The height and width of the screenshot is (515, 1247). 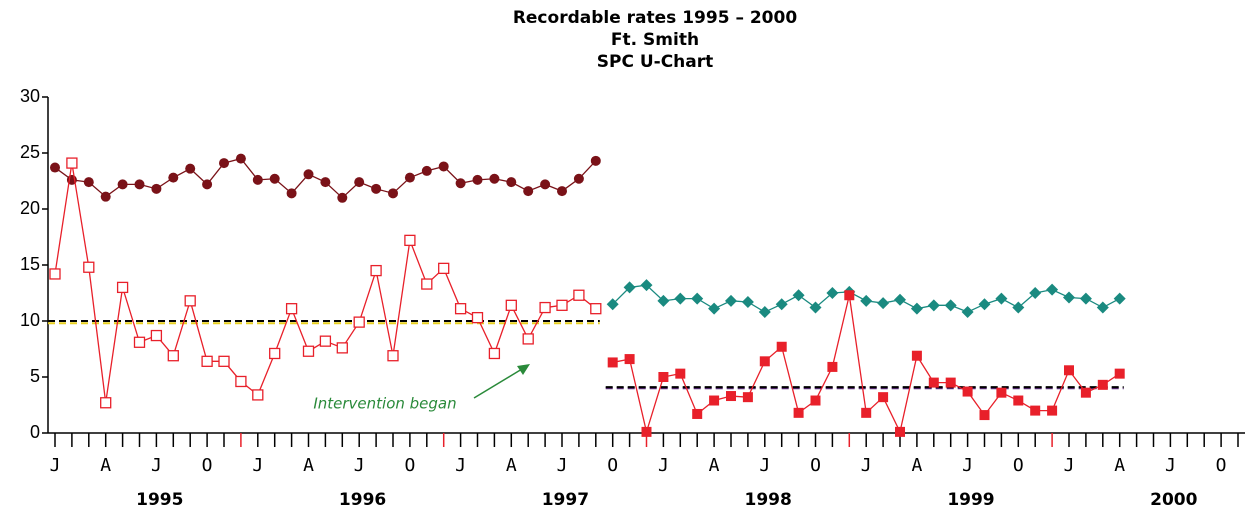 What do you see at coordinates (1173, 500) in the screenshot?
I see `year-label: 2000` at bounding box center [1173, 500].